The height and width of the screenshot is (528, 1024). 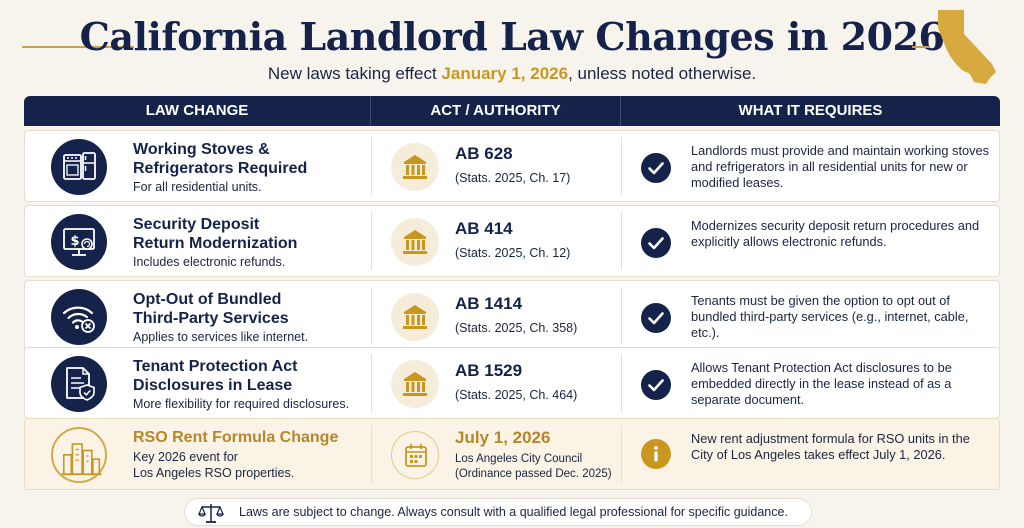 I want to click on law-title-line: Third-Party Services, so click(x=211, y=318).